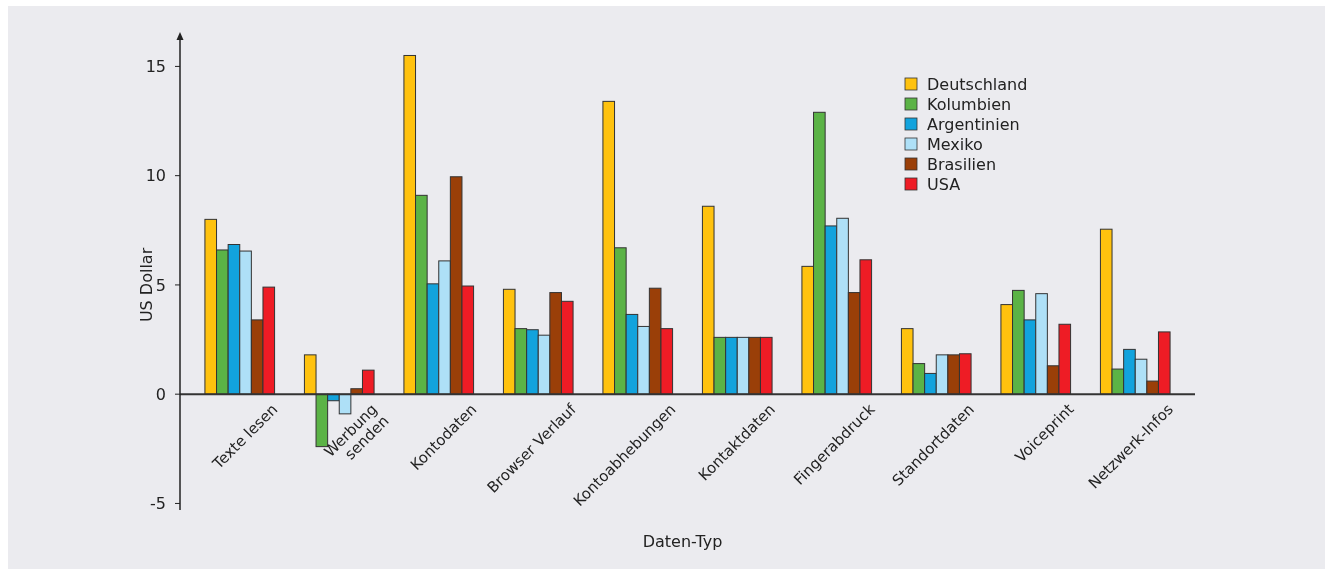 This screenshot has width=1333, height=575. Describe the element at coordinates (962, 164) in the screenshot. I see `legend-label: Brasilien` at that location.